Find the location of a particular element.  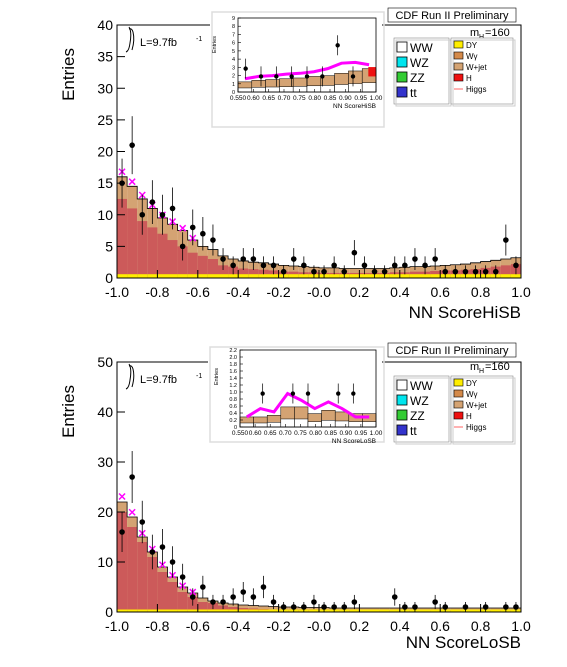

legend-label: Higgs is located at coordinates (476, 89).